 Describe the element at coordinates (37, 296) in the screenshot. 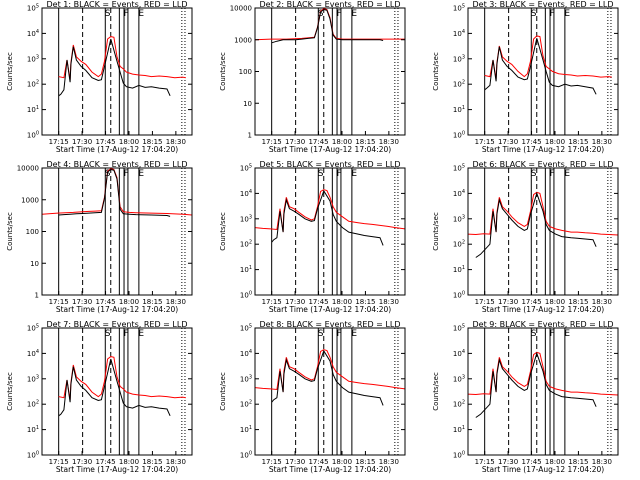

I see `y-tick-label: 1` at that location.